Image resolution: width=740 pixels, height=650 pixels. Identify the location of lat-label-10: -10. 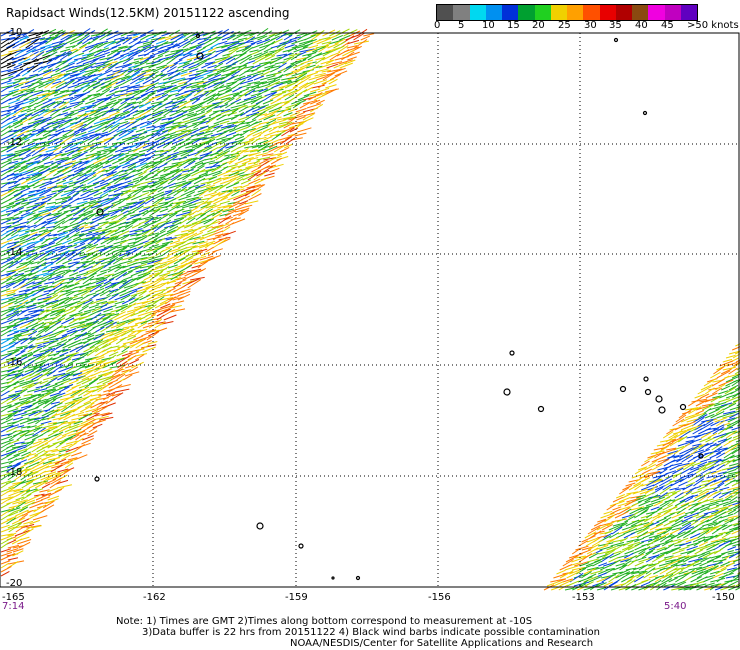
(14, 32).